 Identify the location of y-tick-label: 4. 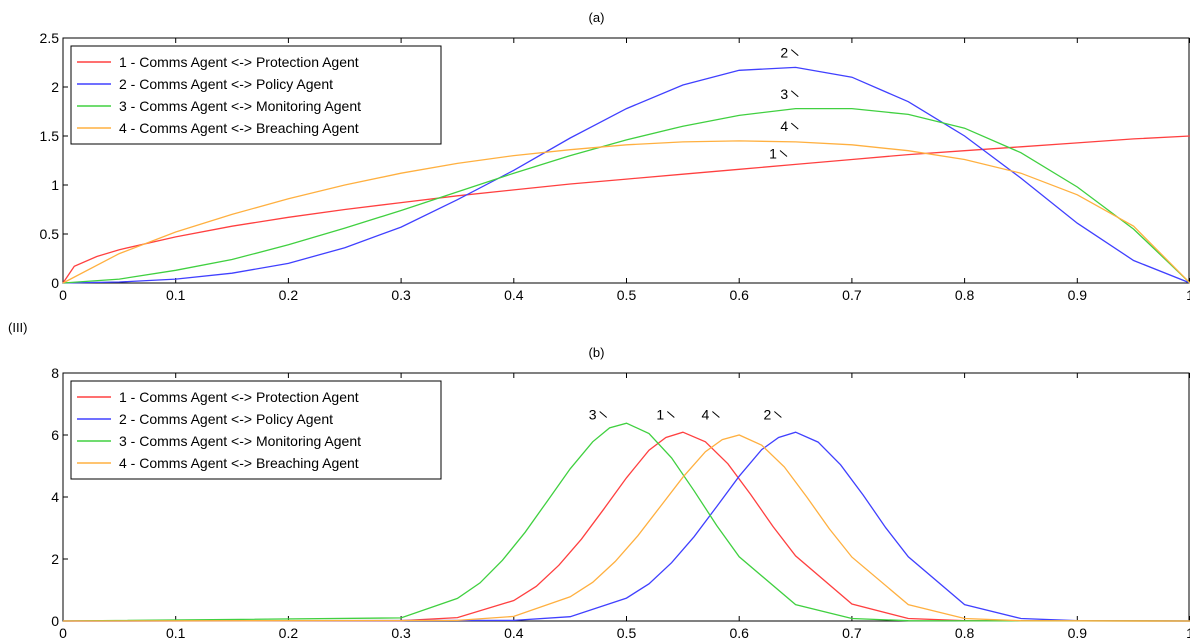
(55, 497).